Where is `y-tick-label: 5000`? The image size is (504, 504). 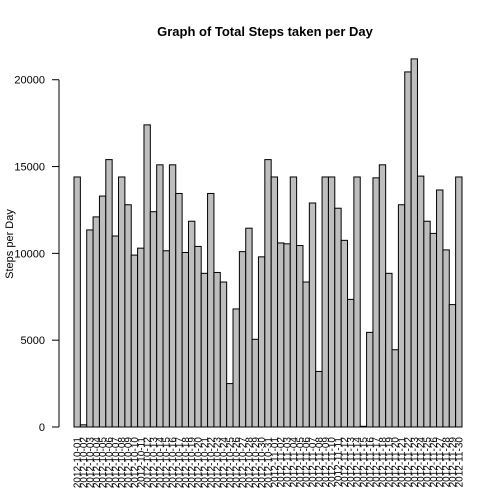
y-tick-label: 5000 is located at coordinates (33, 341).